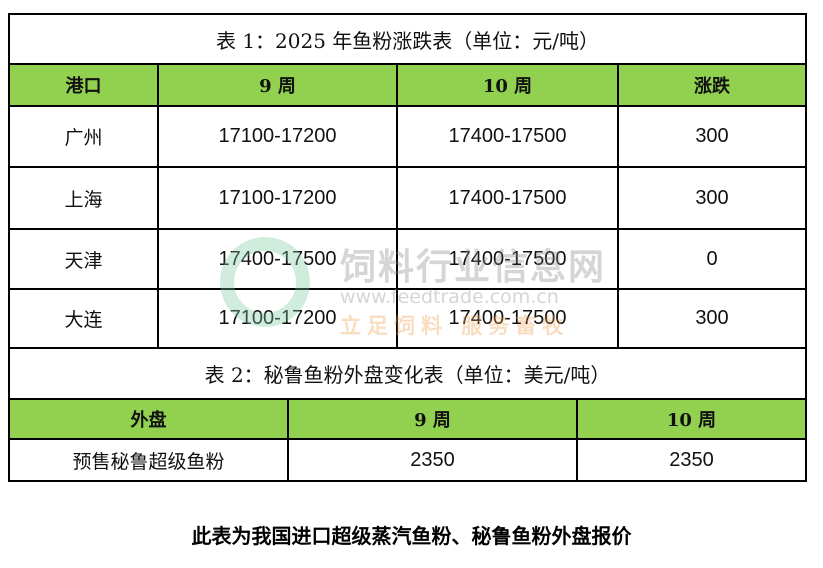  I want to click on table-row: 预售秘鲁超级鱼粉 2350 2350, so click(408, 460).